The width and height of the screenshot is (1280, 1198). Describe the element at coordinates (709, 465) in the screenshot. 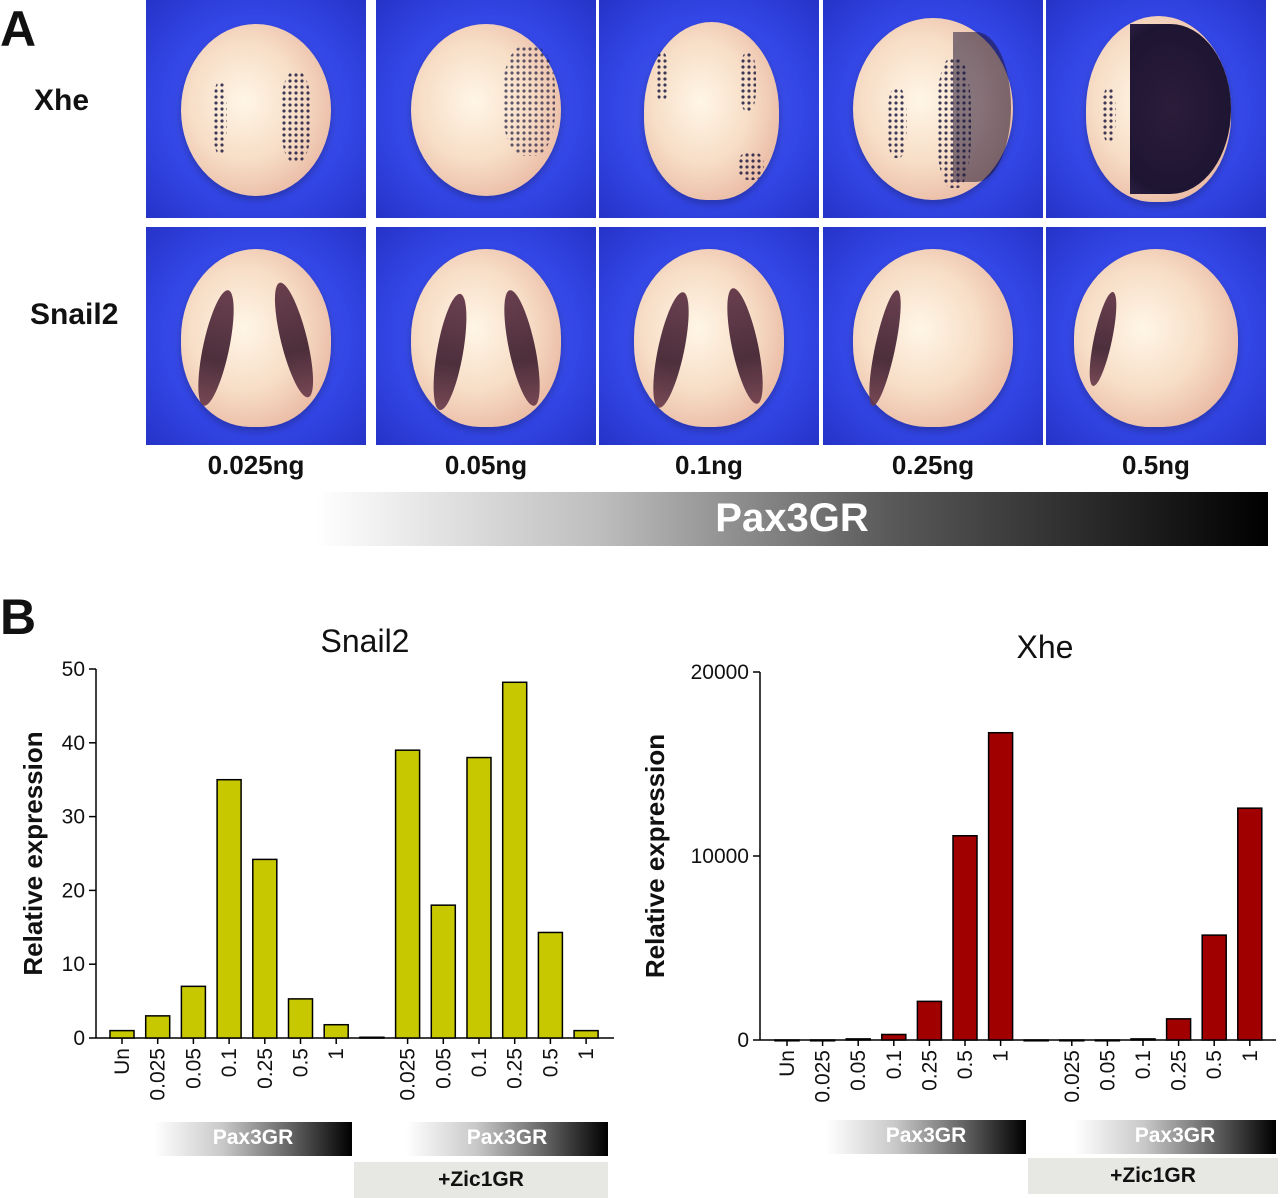

I see `dose-label-3: 0.1ng` at that location.